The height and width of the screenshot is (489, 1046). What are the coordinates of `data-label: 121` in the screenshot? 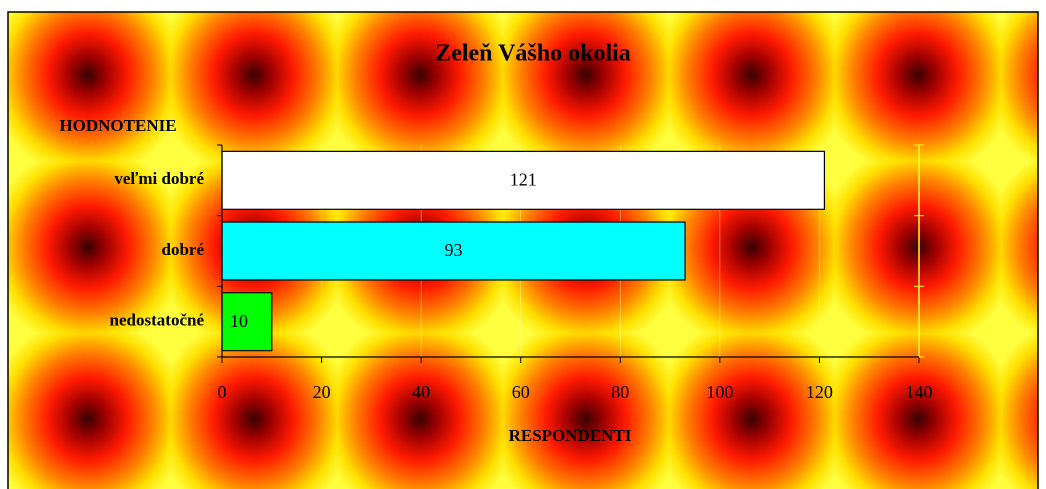 It's located at (523, 179).